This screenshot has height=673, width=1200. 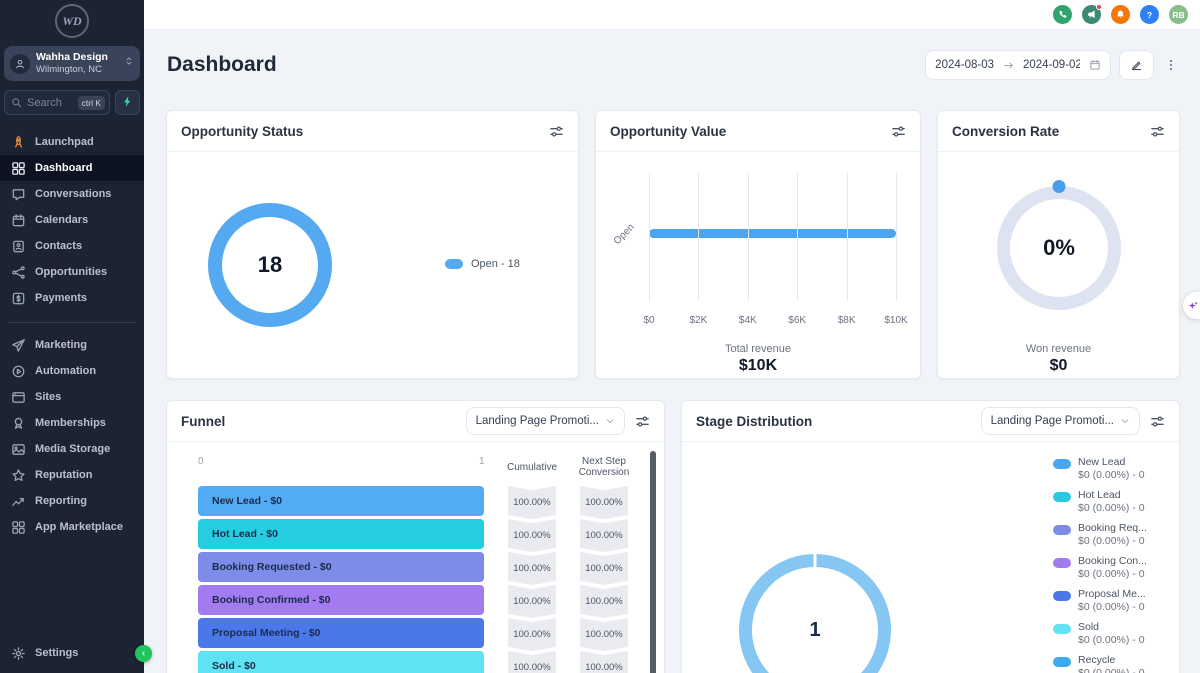 What do you see at coordinates (964, 65) in the screenshot?
I see `date-start: 2024-08-03` at bounding box center [964, 65].